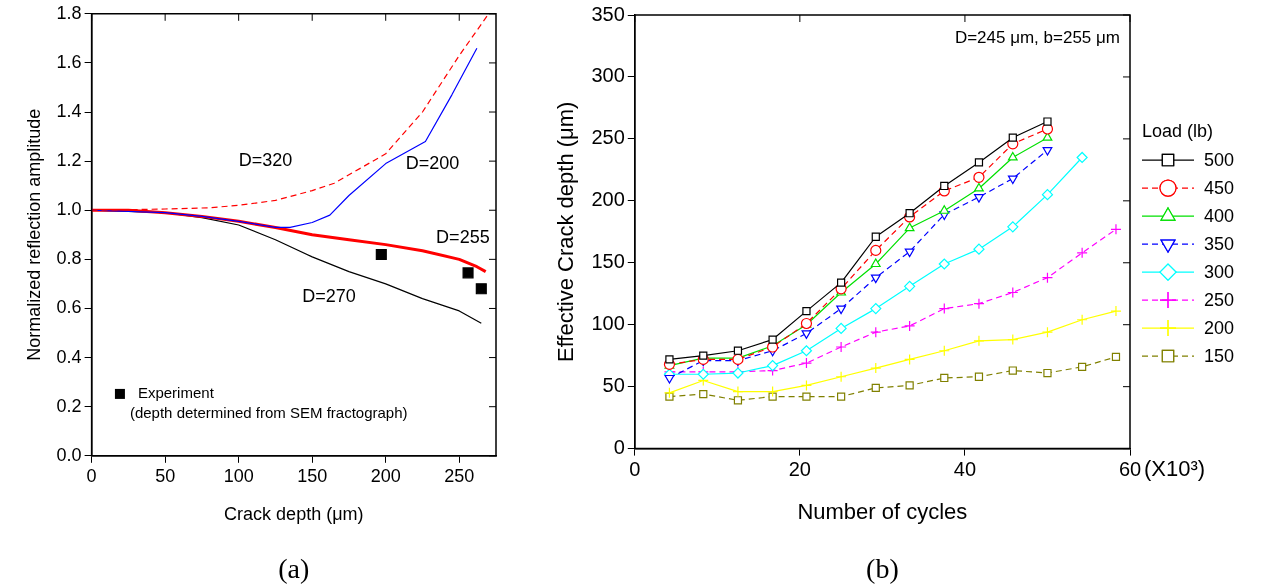 Image resolution: width=1275 pixels, height=584 pixels. I want to click on legend-label: 300, so click(1219, 272).